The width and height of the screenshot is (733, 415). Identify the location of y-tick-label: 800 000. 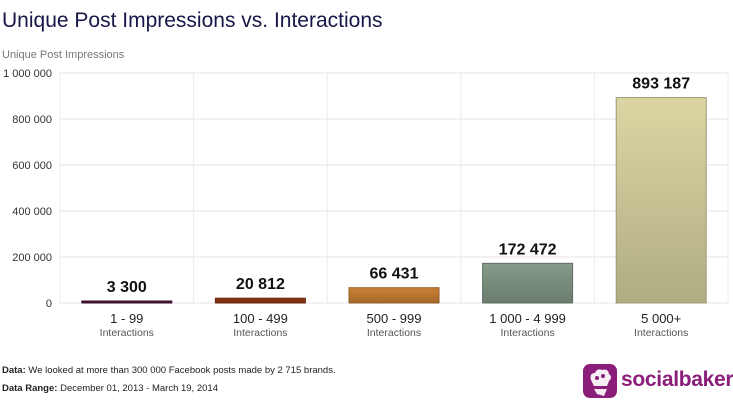
(32, 120).